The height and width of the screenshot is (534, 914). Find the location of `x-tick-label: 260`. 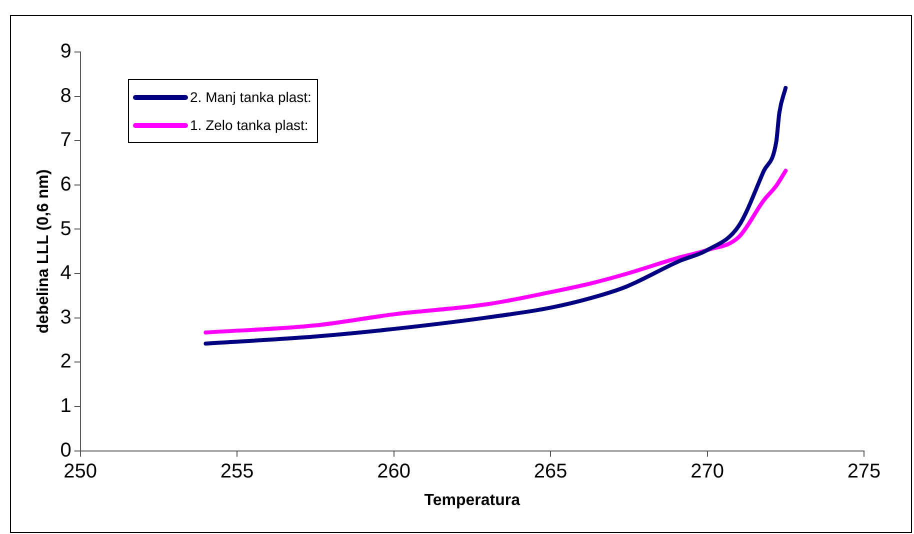

x-tick-label: 260 is located at coordinates (393, 471).